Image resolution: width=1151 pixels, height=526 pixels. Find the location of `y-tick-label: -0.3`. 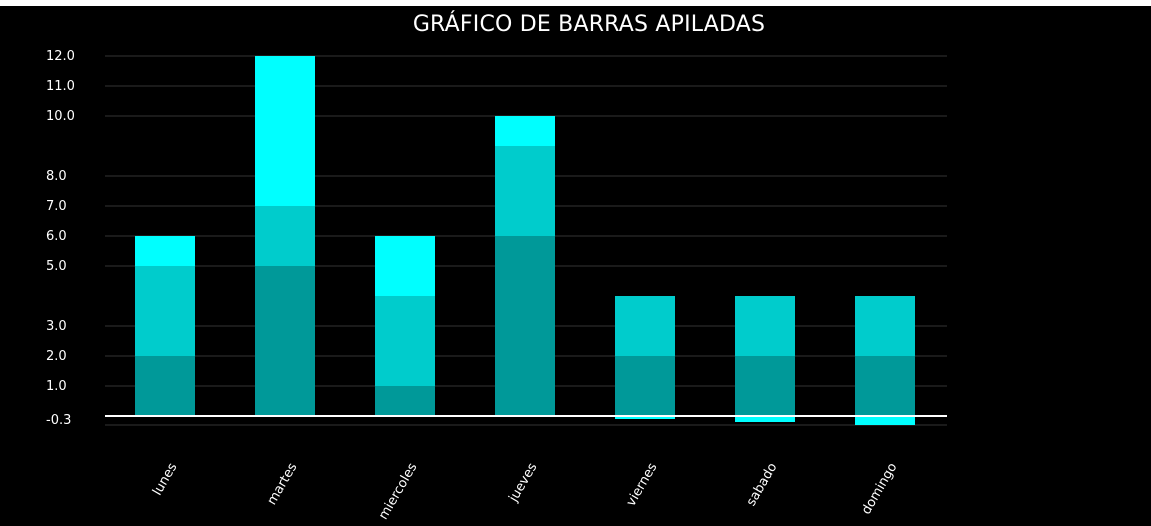

y-tick-label: -0.3 is located at coordinates (58, 420).